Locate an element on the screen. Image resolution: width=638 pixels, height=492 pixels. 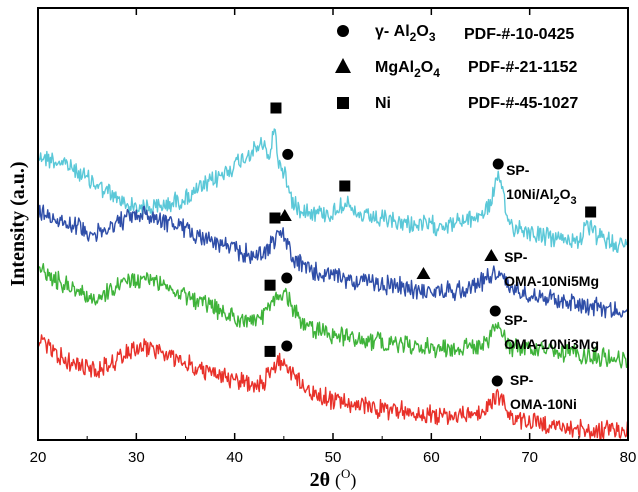
legend-label: MgAl2O4 is located at coordinates (407, 69).